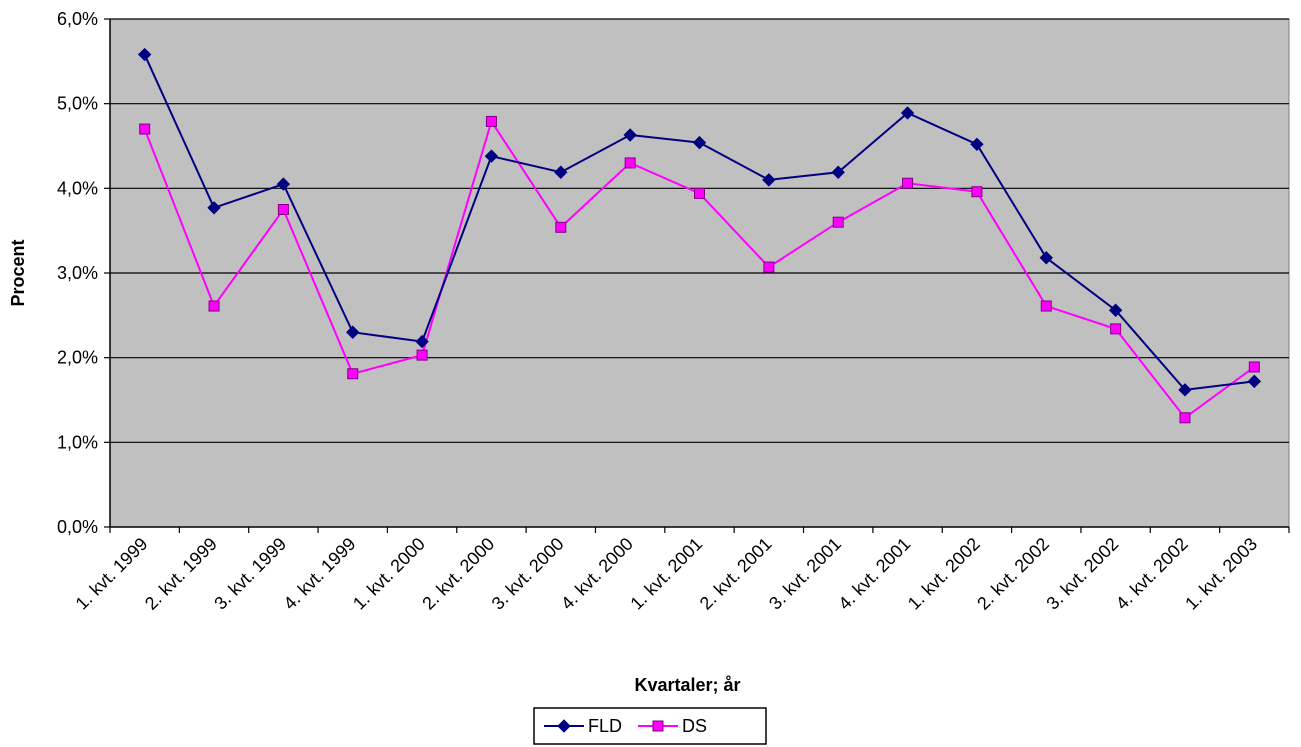 Image resolution: width=1301 pixels, height=747 pixels. Describe the element at coordinates (1082, 574) in the screenshot. I see `x-tick-label: 3. kvt. 2002` at that location.